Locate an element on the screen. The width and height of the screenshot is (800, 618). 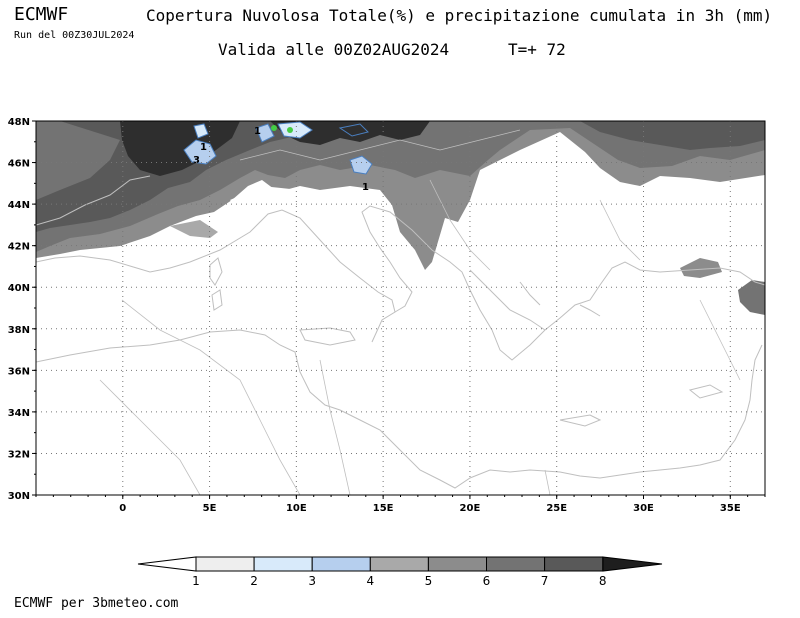
lon-label: 30E is located at coordinates (643, 508).